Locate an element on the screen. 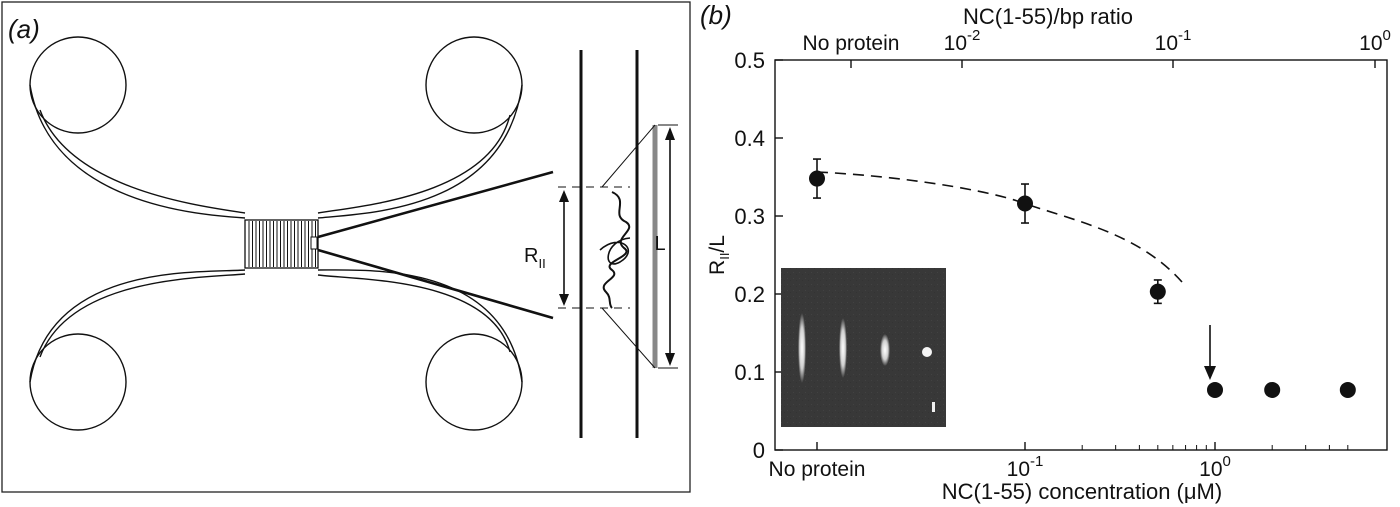  inner-curve-bl is located at coordinates (142, 315).